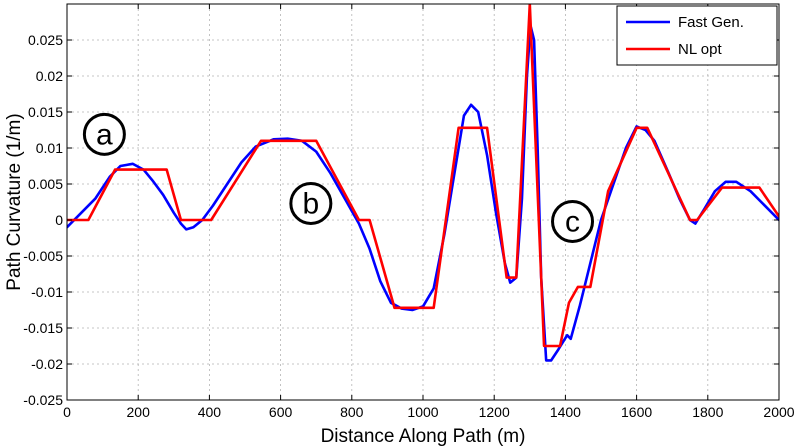  Describe the element at coordinates (422, 412) in the screenshot. I see `x-tick-label: 1000` at that location.